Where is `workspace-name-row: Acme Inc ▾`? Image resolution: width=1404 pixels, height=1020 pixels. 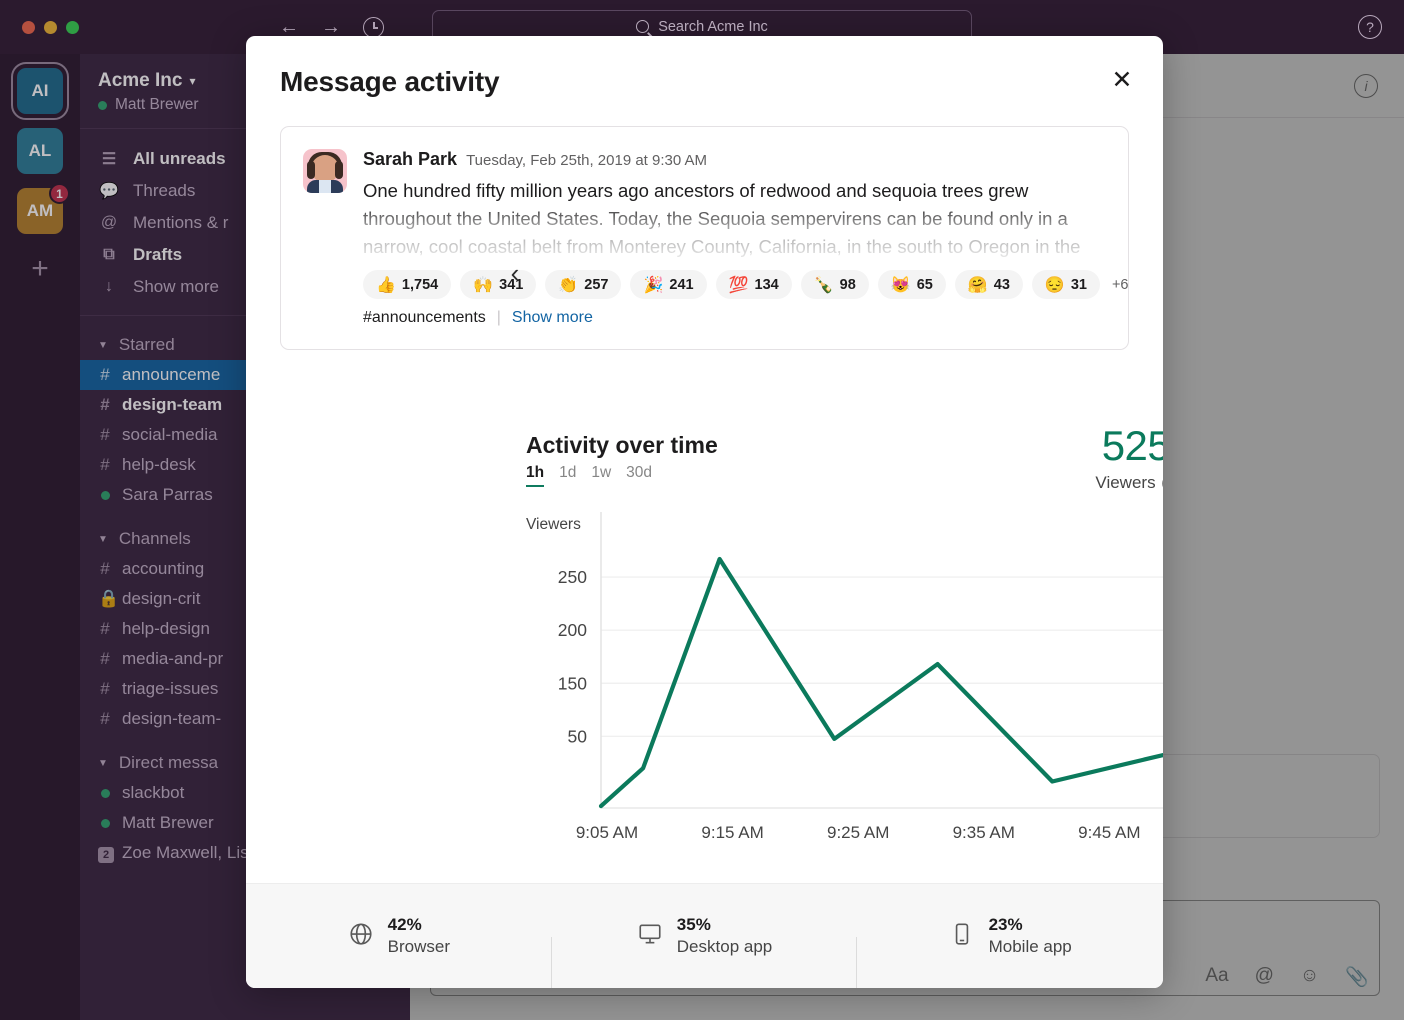 workspace-name-row: Acme Inc ▾ is located at coordinates (245, 81).